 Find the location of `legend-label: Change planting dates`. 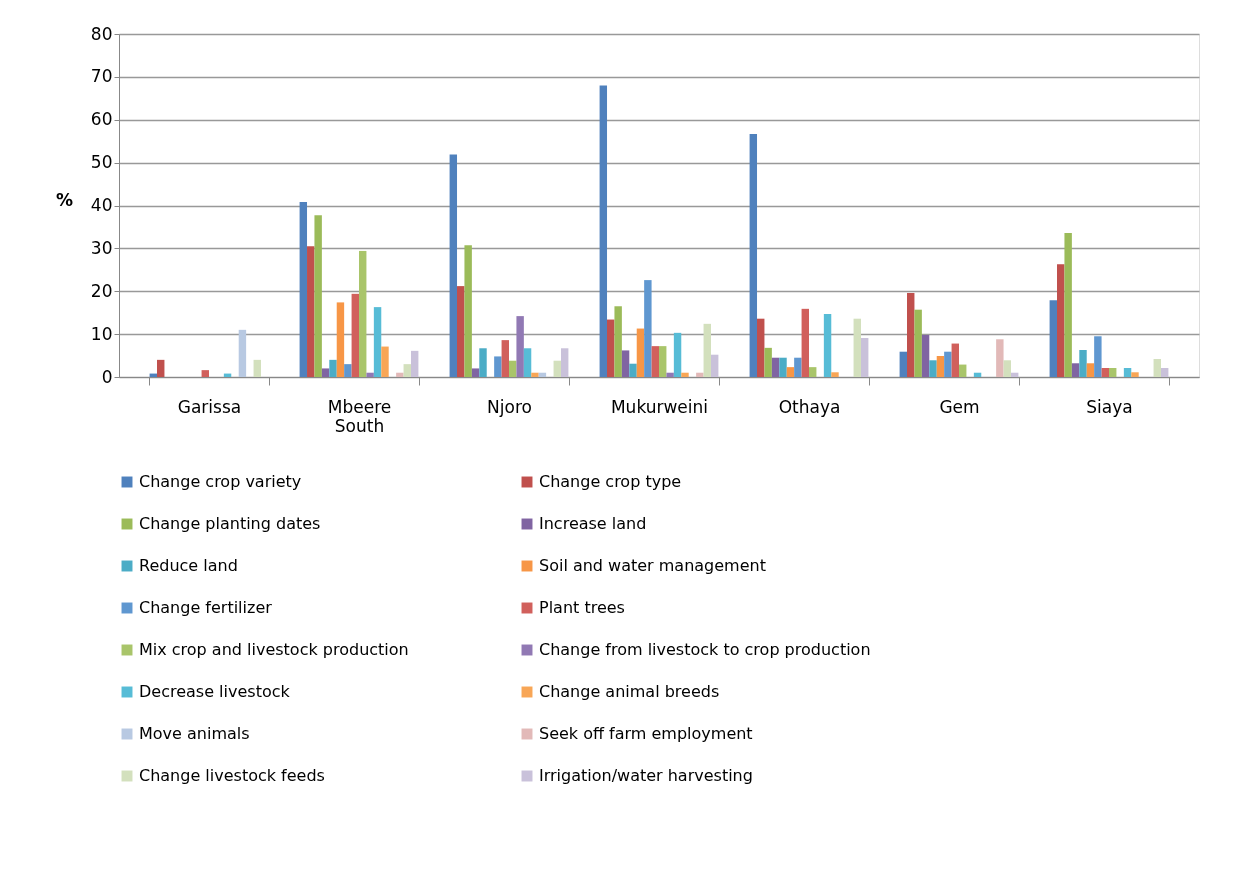

legend-label: Change planting dates is located at coordinates (230, 523).